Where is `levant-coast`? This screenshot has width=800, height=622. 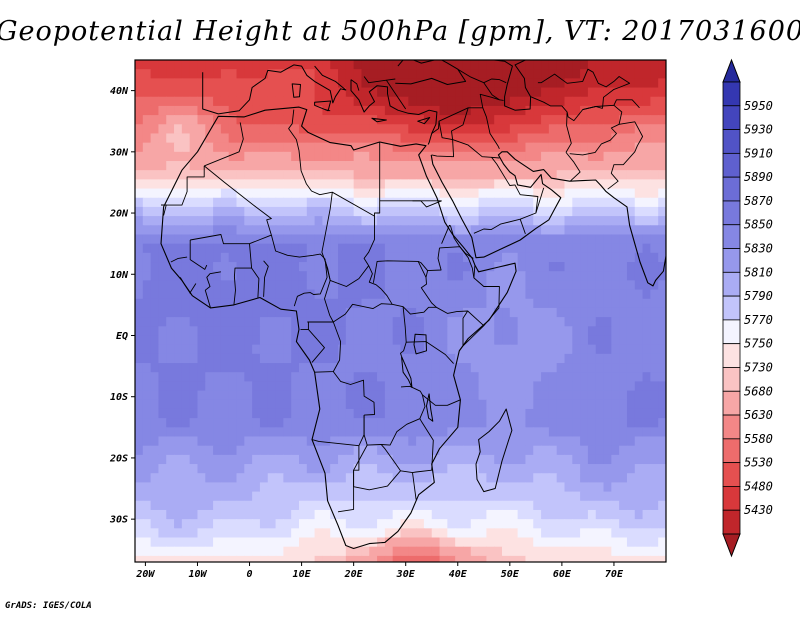
levant-coast is located at coordinates (394, 112).